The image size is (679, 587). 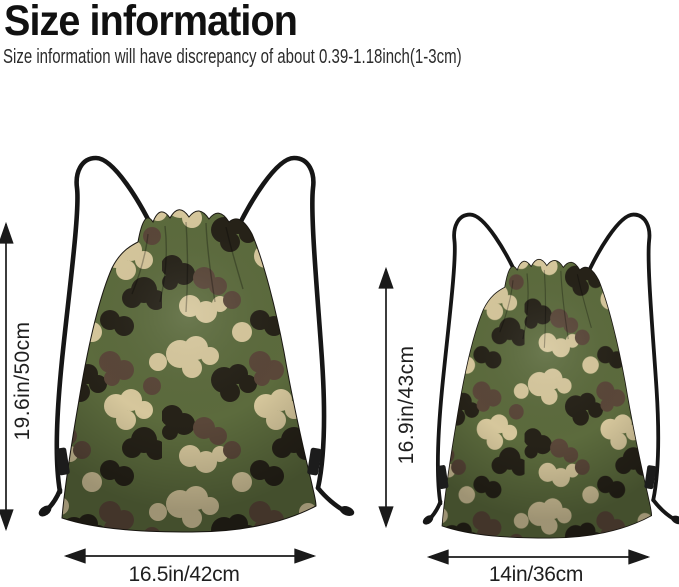 What do you see at coordinates (536, 574) in the screenshot?
I see `width-label-small: 14in/36cm` at bounding box center [536, 574].